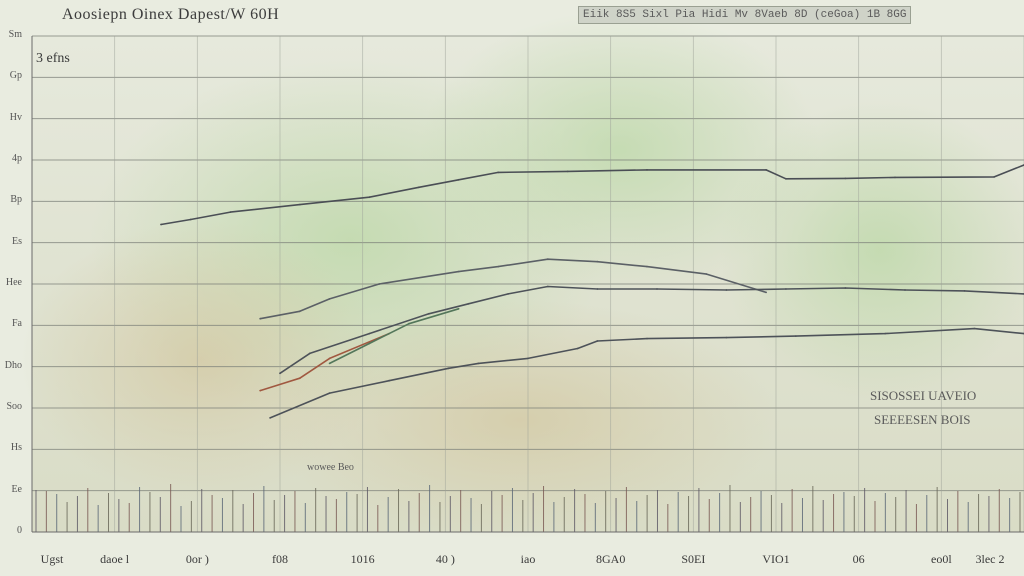 The width and height of the screenshot is (1024, 576). What do you see at coordinates (941, 559) in the screenshot?
I see `x-tick-label: eo0l` at bounding box center [941, 559].